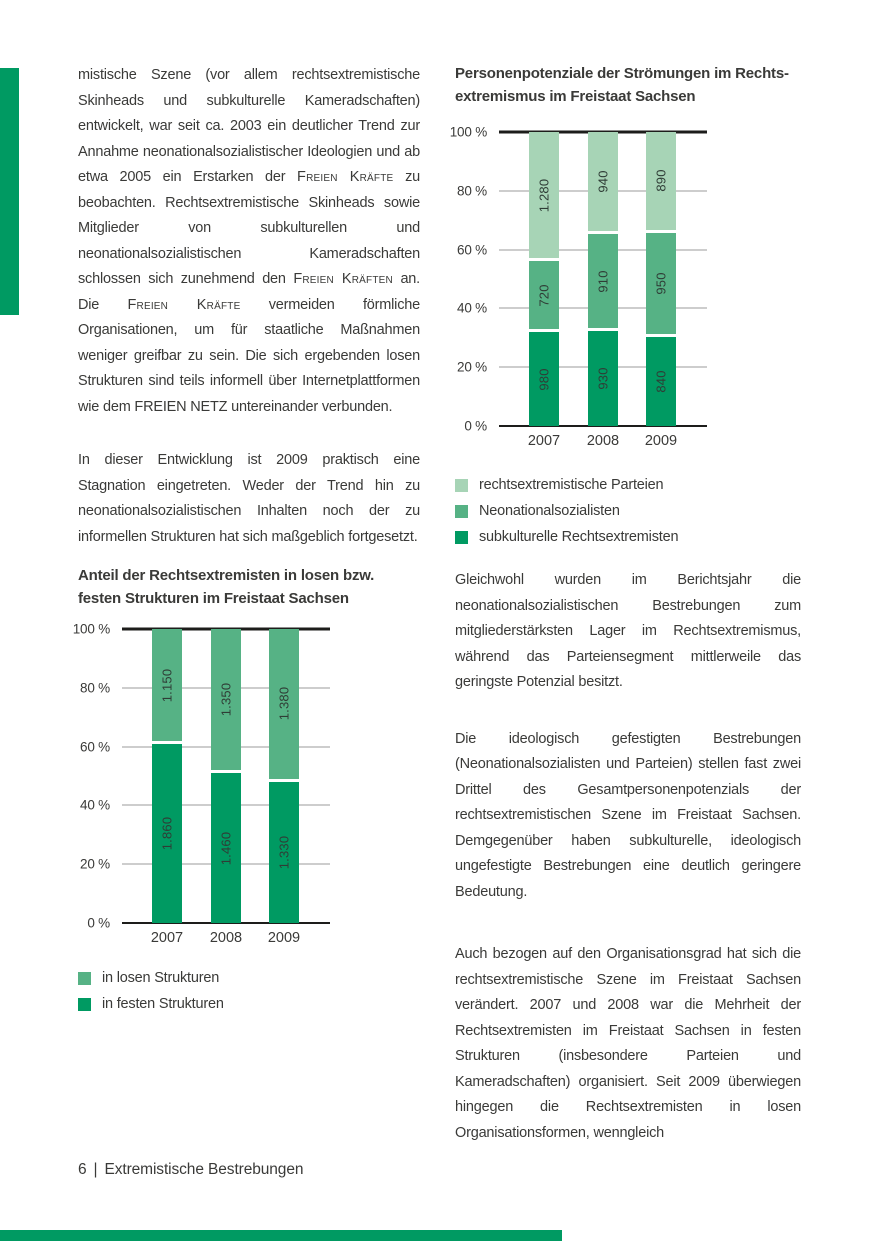 The height and width of the screenshot is (1241, 875). I want to click on bar-segment: 1.150, so click(167, 685).